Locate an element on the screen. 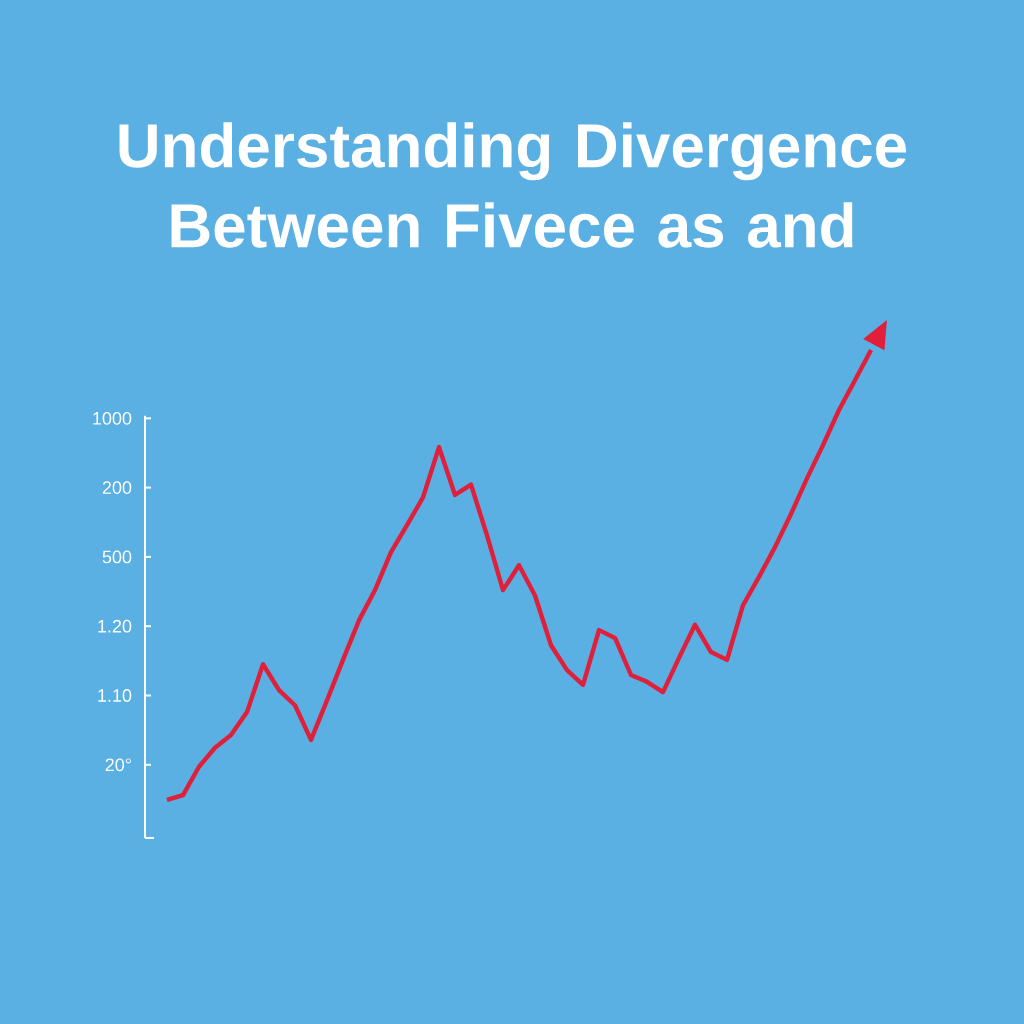 The height and width of the screenshot is (1024, 1024). chart-title: Understanding Divergence Between Fivece as and is located at coordinates (513, 185).